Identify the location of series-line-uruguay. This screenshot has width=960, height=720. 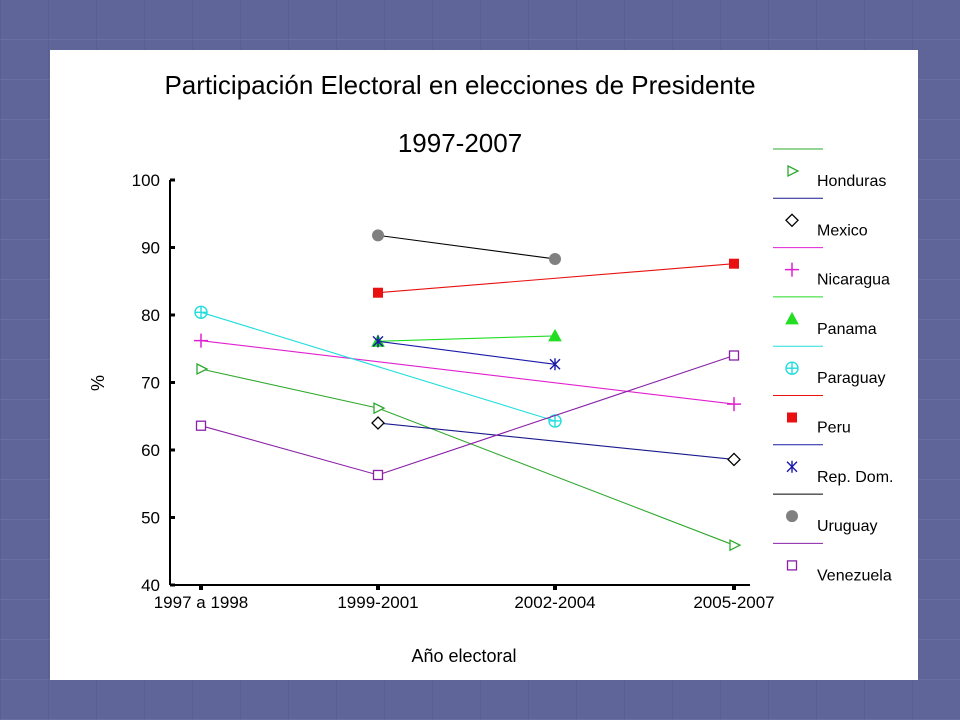
(466, 247).